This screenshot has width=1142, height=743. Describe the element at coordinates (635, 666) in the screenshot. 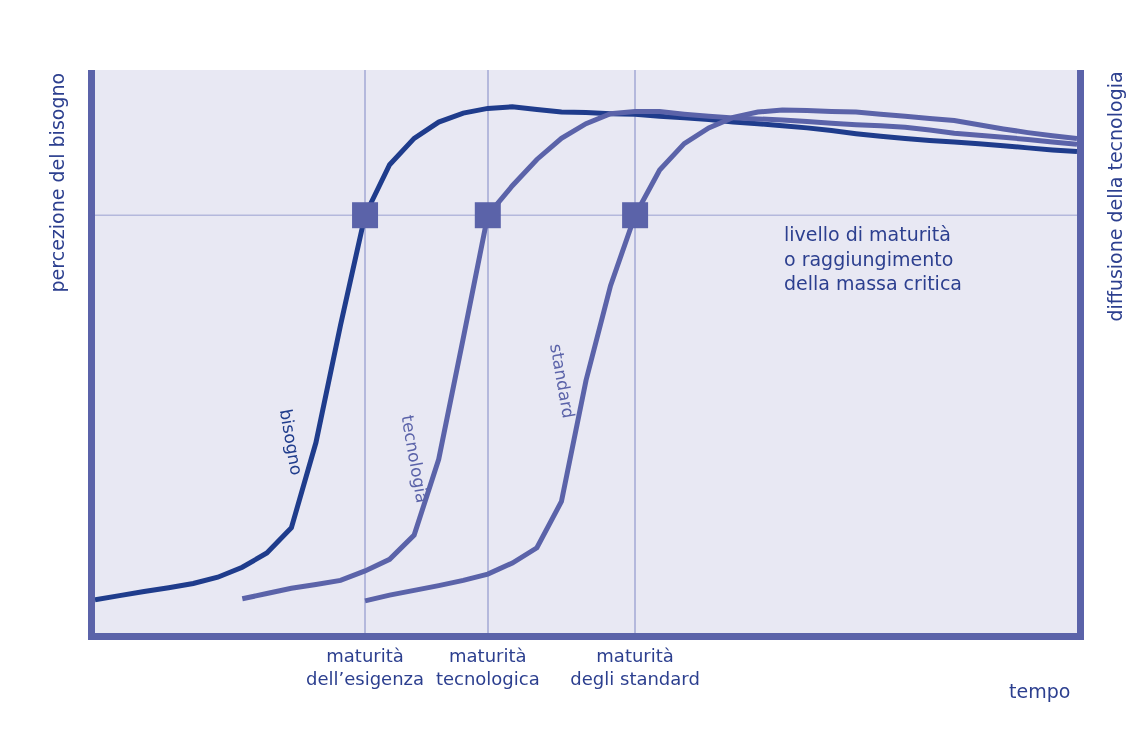

I see `x-tick-label: maturità degli standard` at that location.